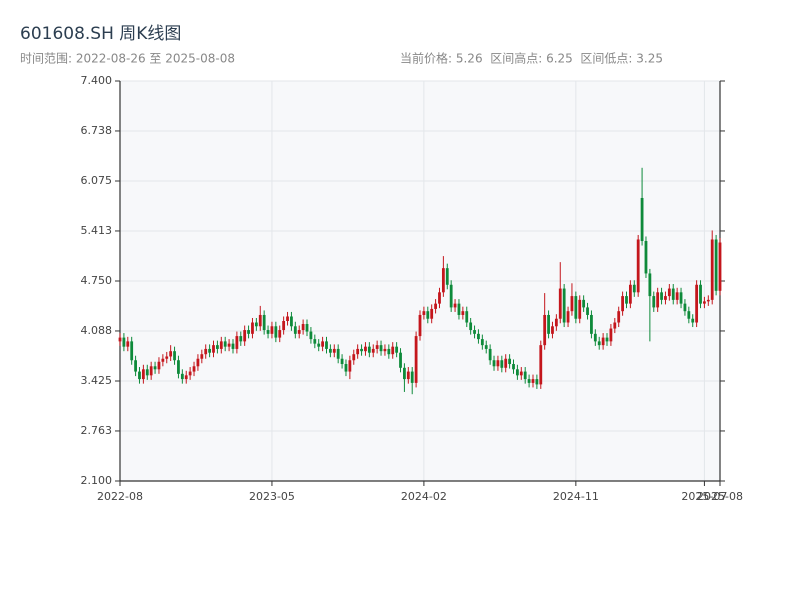 This screenshot has height=600, width=800. Describe the element at coordinates (704, 496) in the screenshot. I see `x-tick-label: 2025-07` at that location.